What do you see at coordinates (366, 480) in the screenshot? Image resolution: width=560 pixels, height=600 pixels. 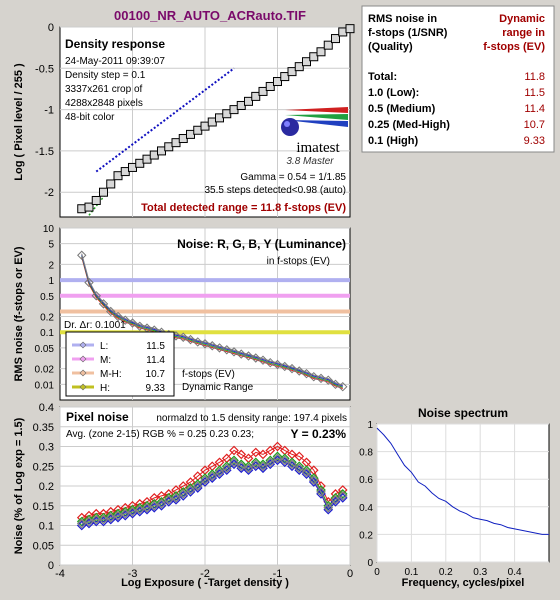 I see `spectrum-y-tick-label: 0.6` at bounding box center [366, 480].